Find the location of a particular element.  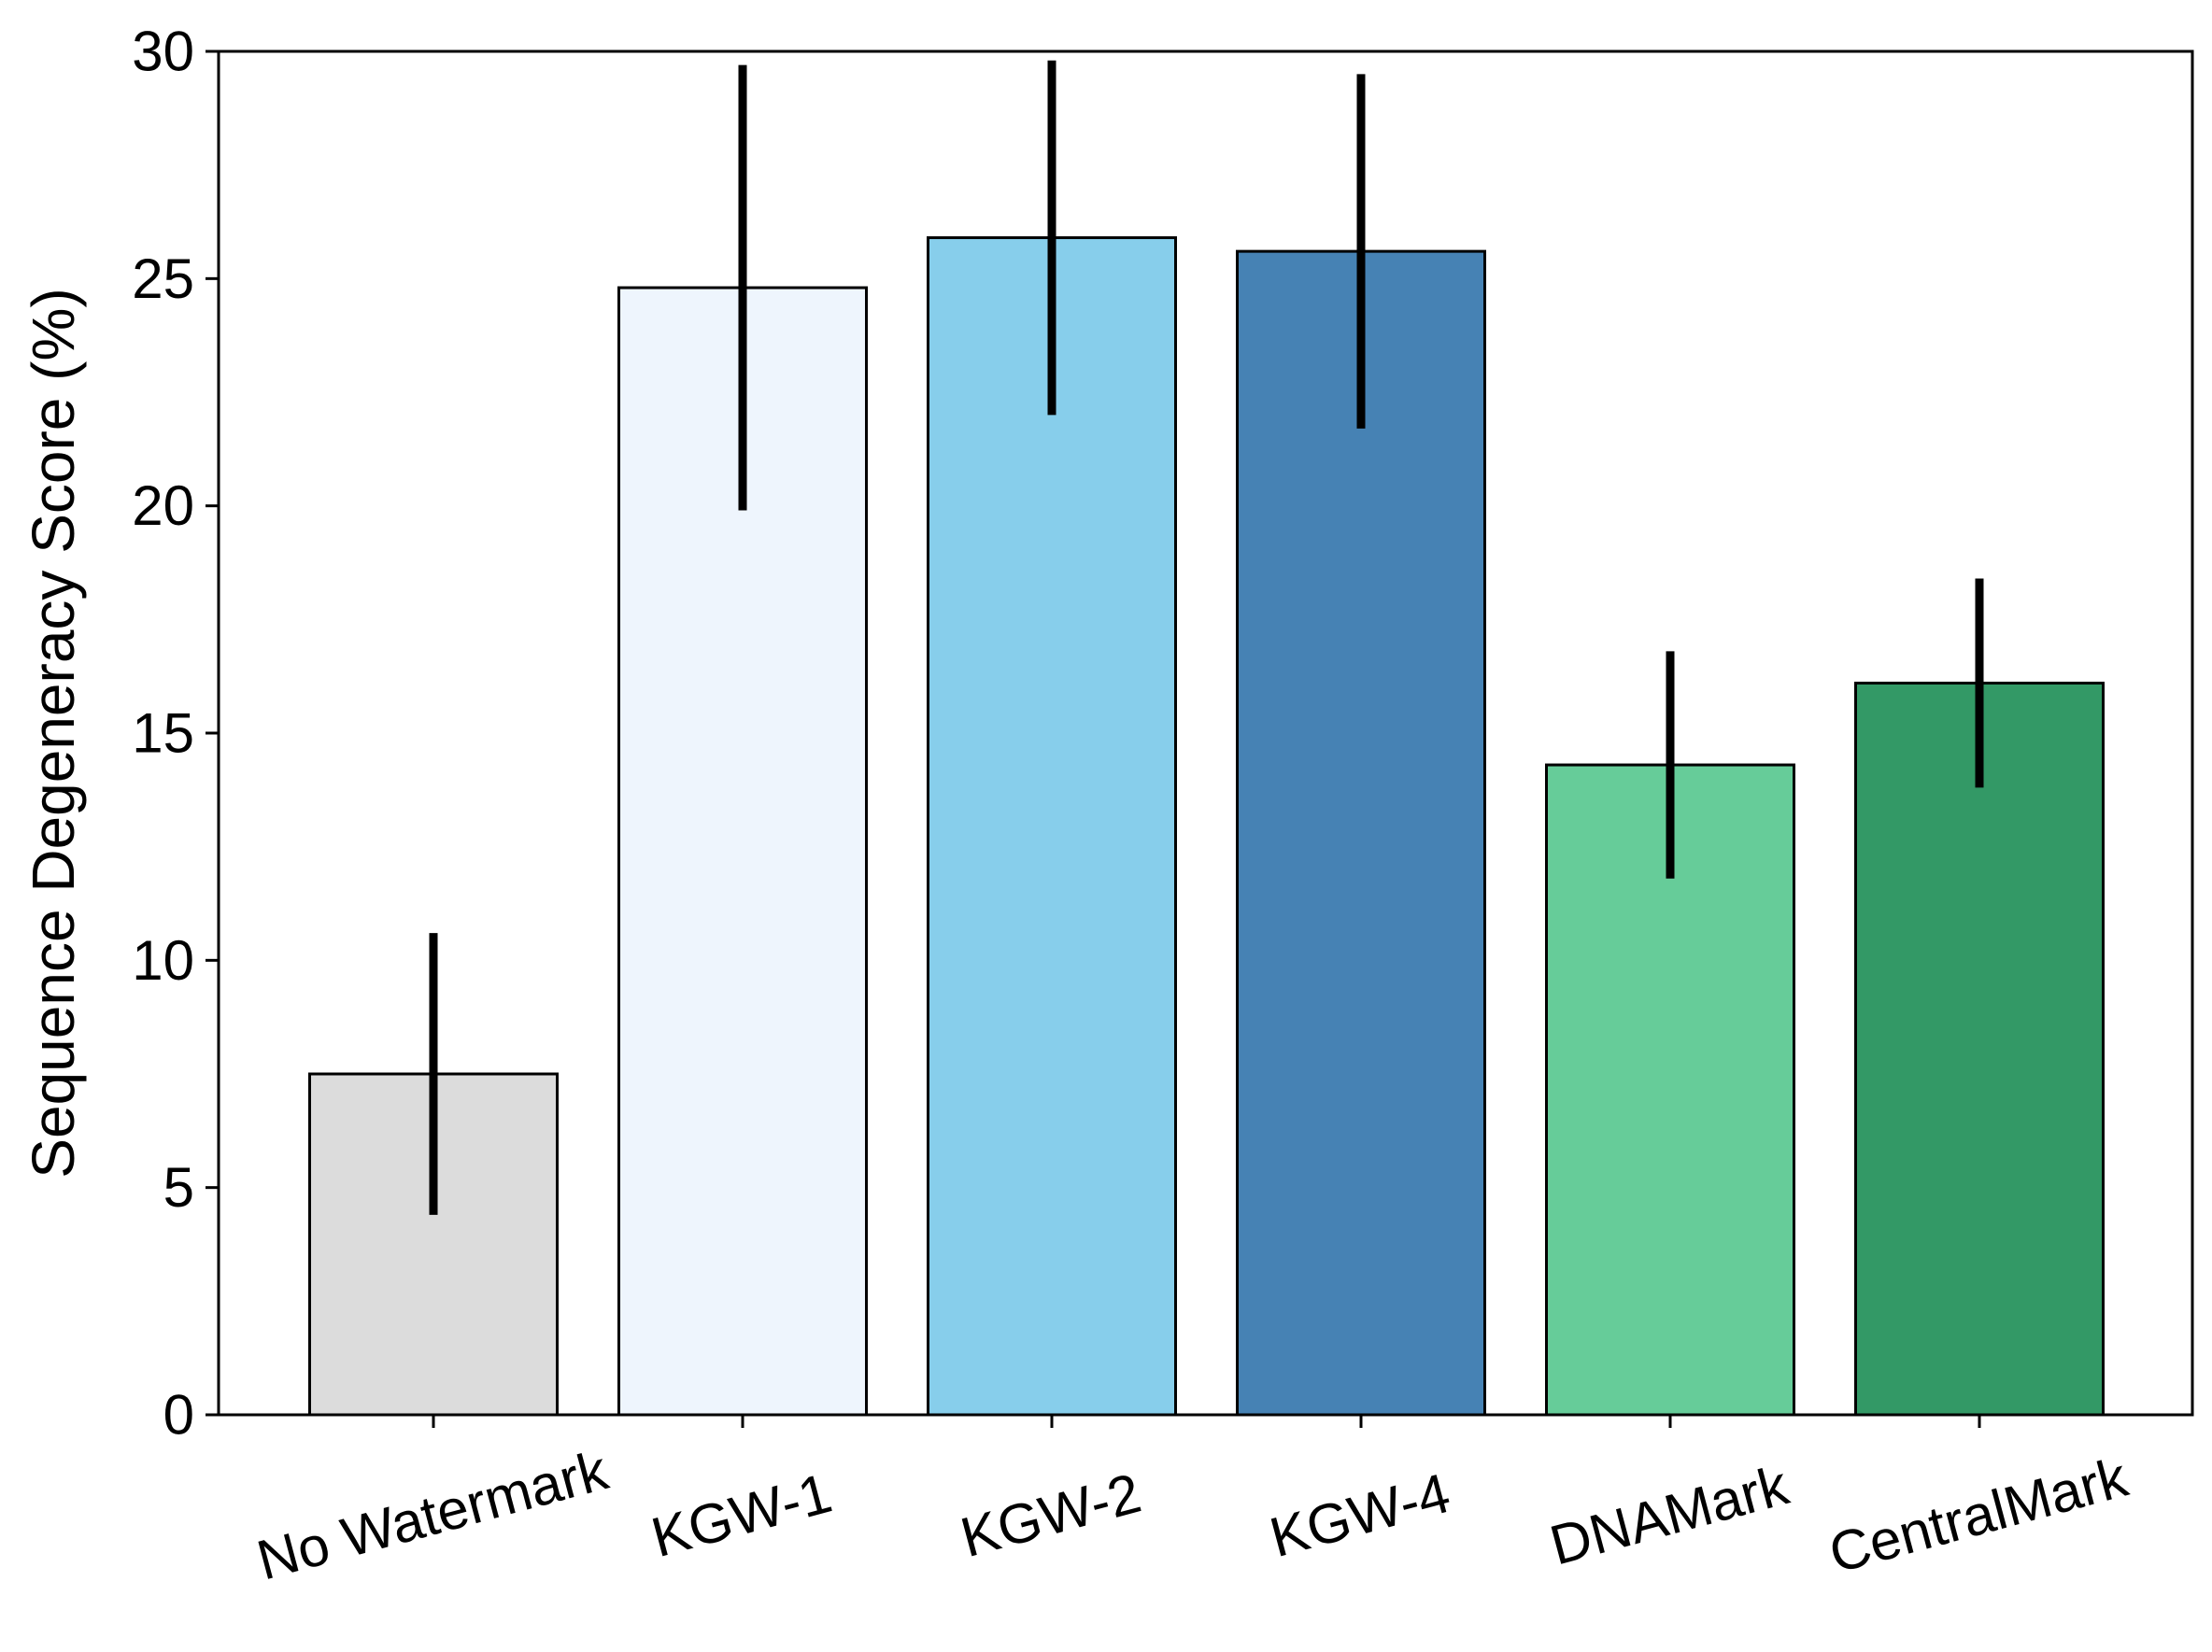

x-tick-label-kgw-4: KGW-4 is located at coordinates (1360, 1515).